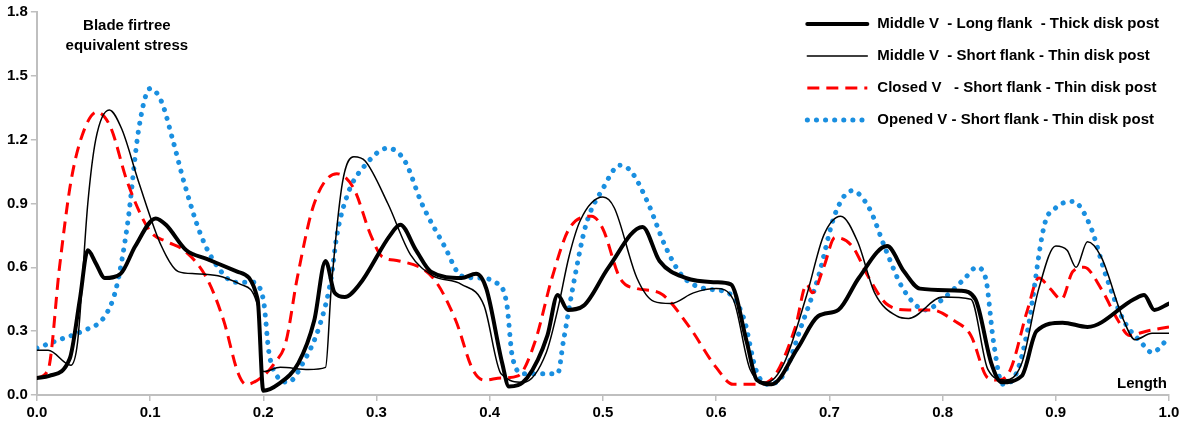 This screenshot has width=1191, height=429. Describe the element at coordinates (17, 11) in the screenshot. I see `y-tick-label: 1.8` at that location.